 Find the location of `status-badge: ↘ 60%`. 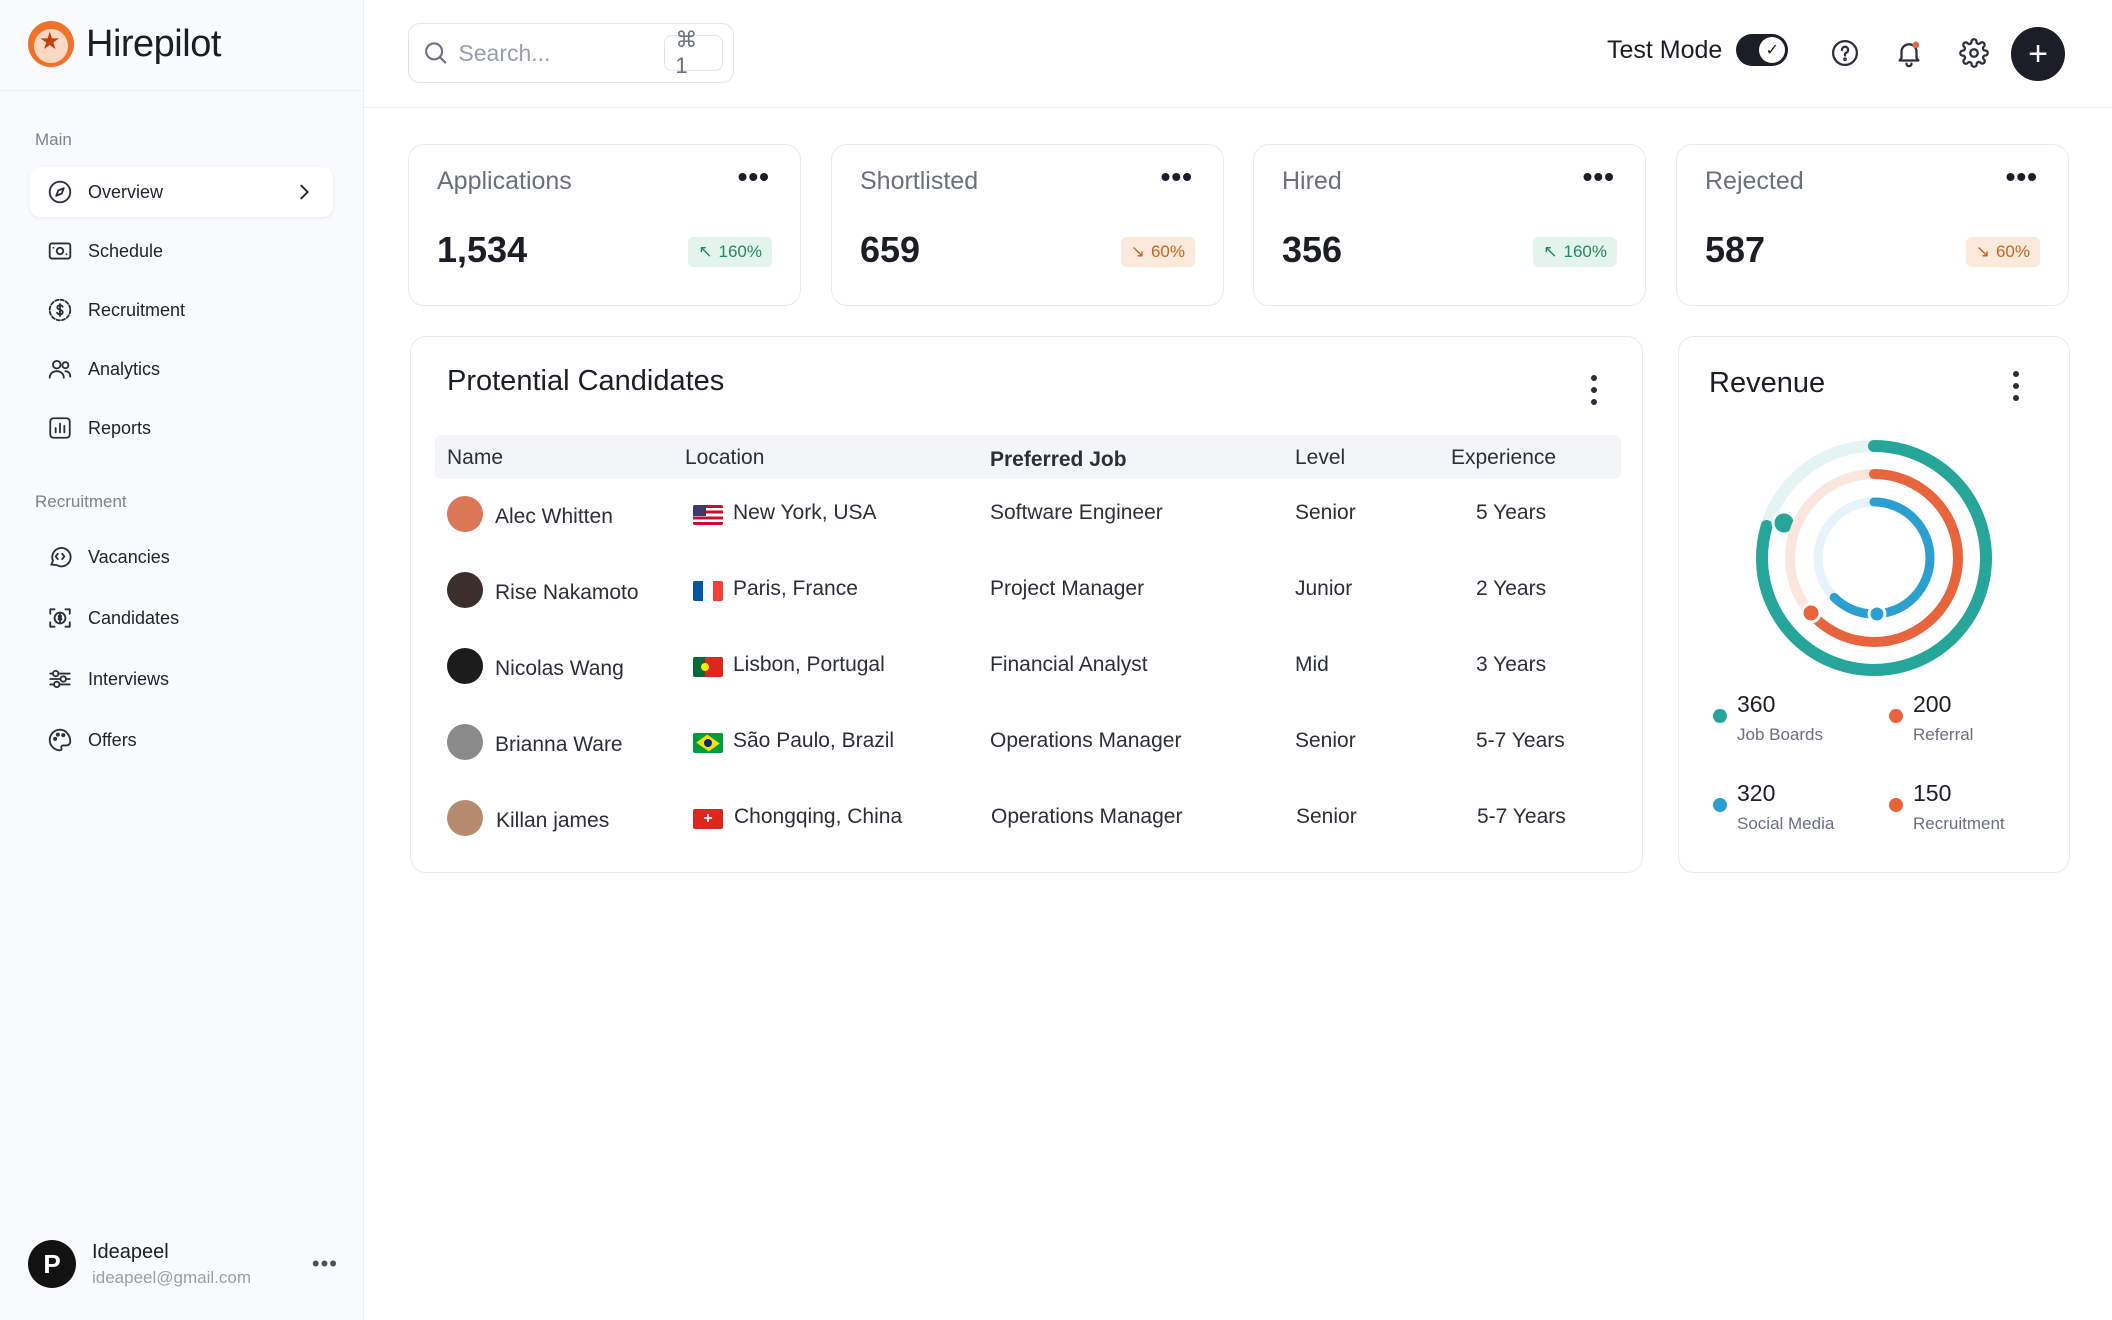

status-badge: ↘ 60% is located at coordinates (1157, 252).